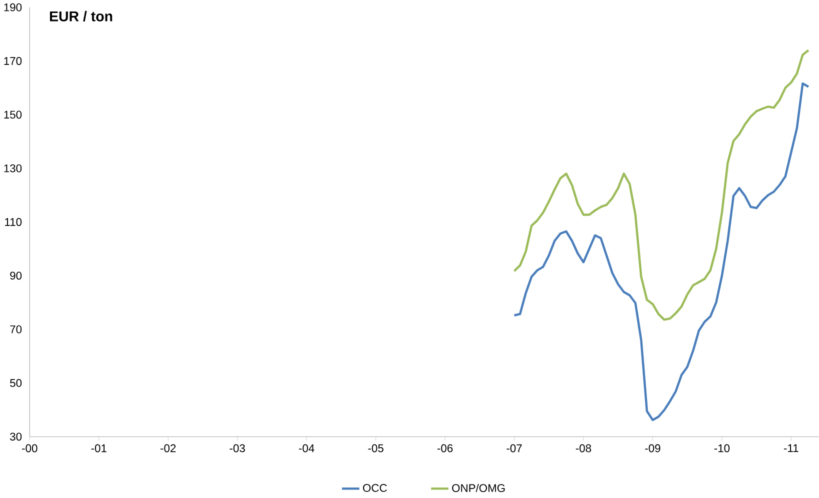 The height and width of the screenshot is (498, 819). I want to click on x-tick-label: -04, so click(306, 448).